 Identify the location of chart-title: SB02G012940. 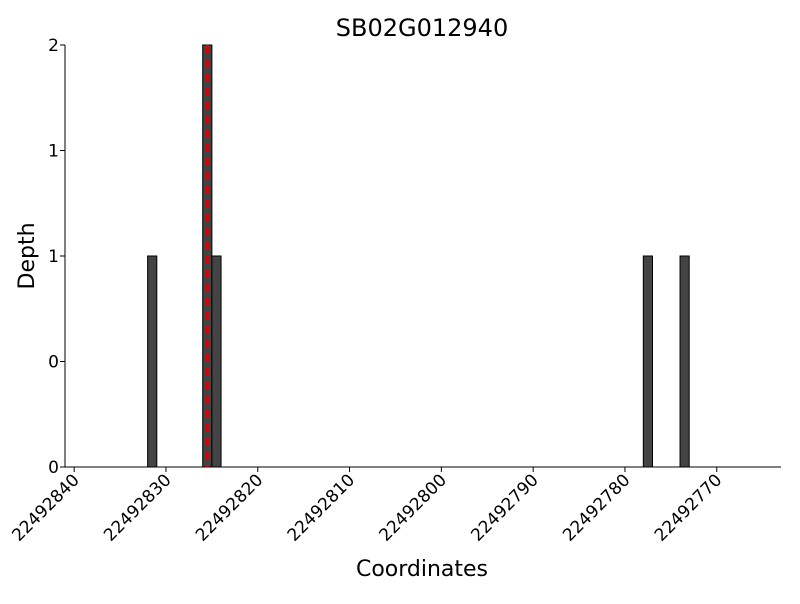
(422, 28).